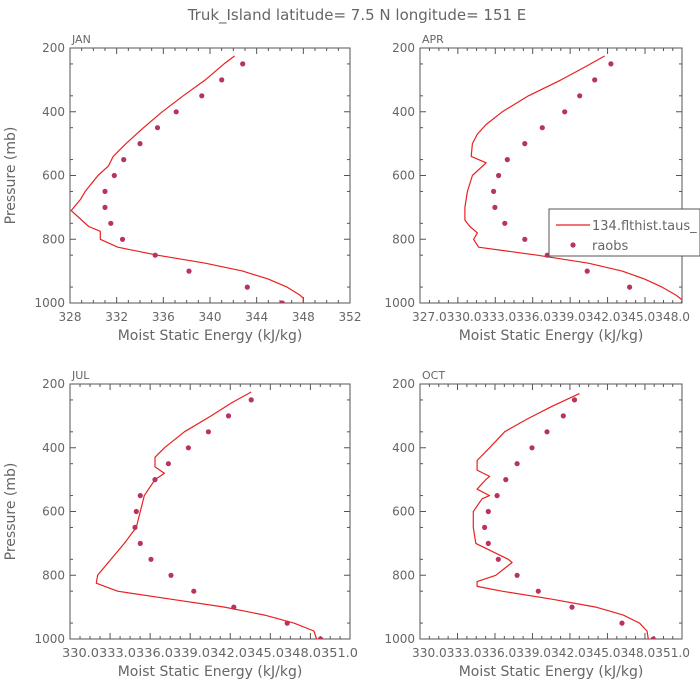 The image size is (700, 700). What do you see at coordinates (433, 375) in the screenshot?
I see `panel-label: OCT` at bounding box center [433, 375].